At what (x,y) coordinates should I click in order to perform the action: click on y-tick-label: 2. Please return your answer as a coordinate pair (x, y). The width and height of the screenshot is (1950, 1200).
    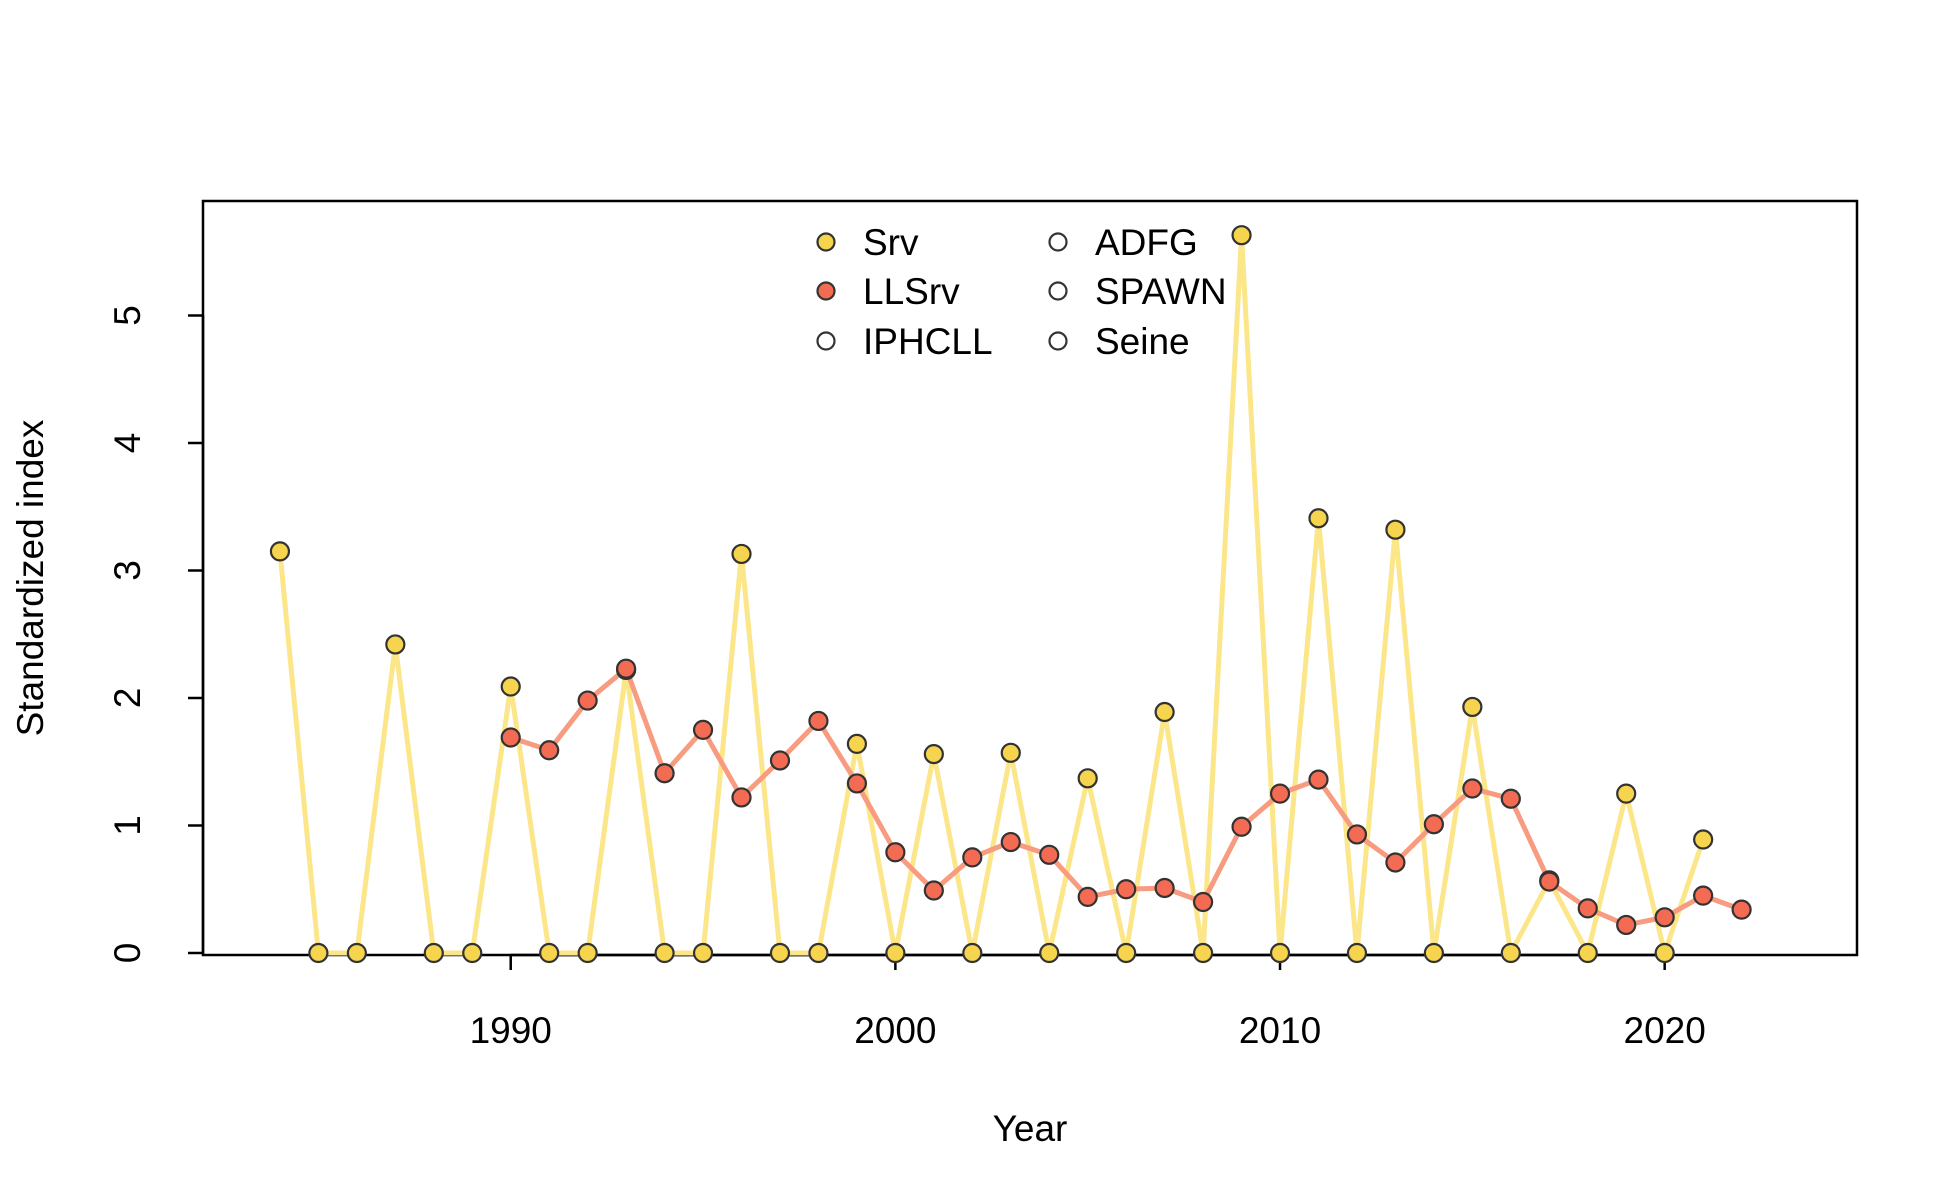
    Looking at the image, I should click on (127, 698).